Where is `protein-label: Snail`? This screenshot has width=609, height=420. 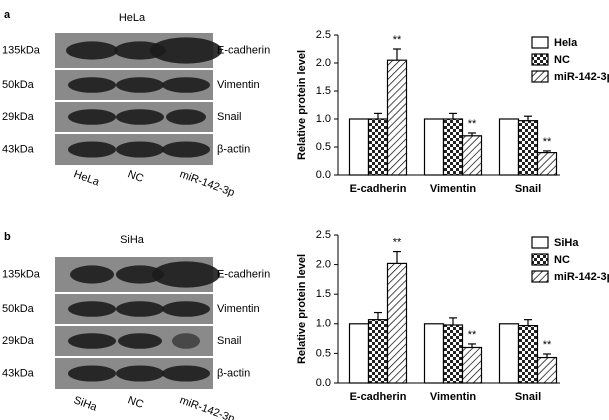
protein-label: Snail is located at coordinates (229, 117).